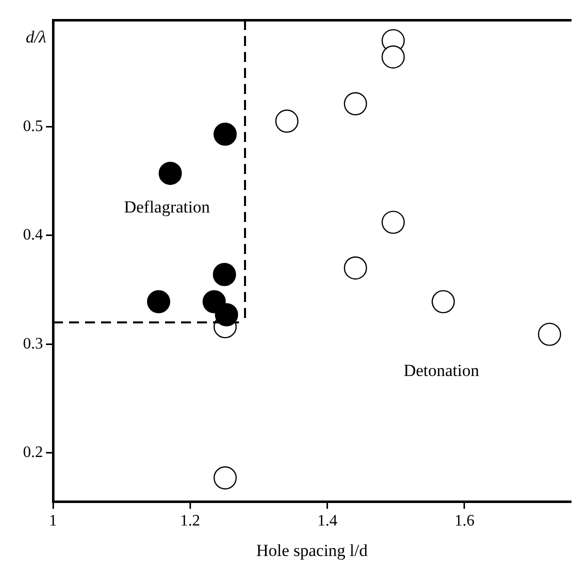 This screenshot has height=562, width=583. What do you see at coordinates (53, 521) in the screenshot?
I see `x-tick-label: 1` at bounding box center [53, 521].